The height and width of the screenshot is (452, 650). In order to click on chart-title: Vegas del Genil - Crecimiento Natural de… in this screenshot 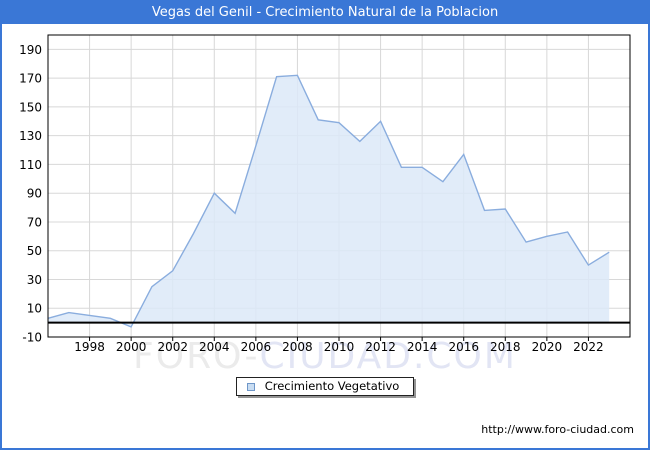, I will do `click(325, 12)`.